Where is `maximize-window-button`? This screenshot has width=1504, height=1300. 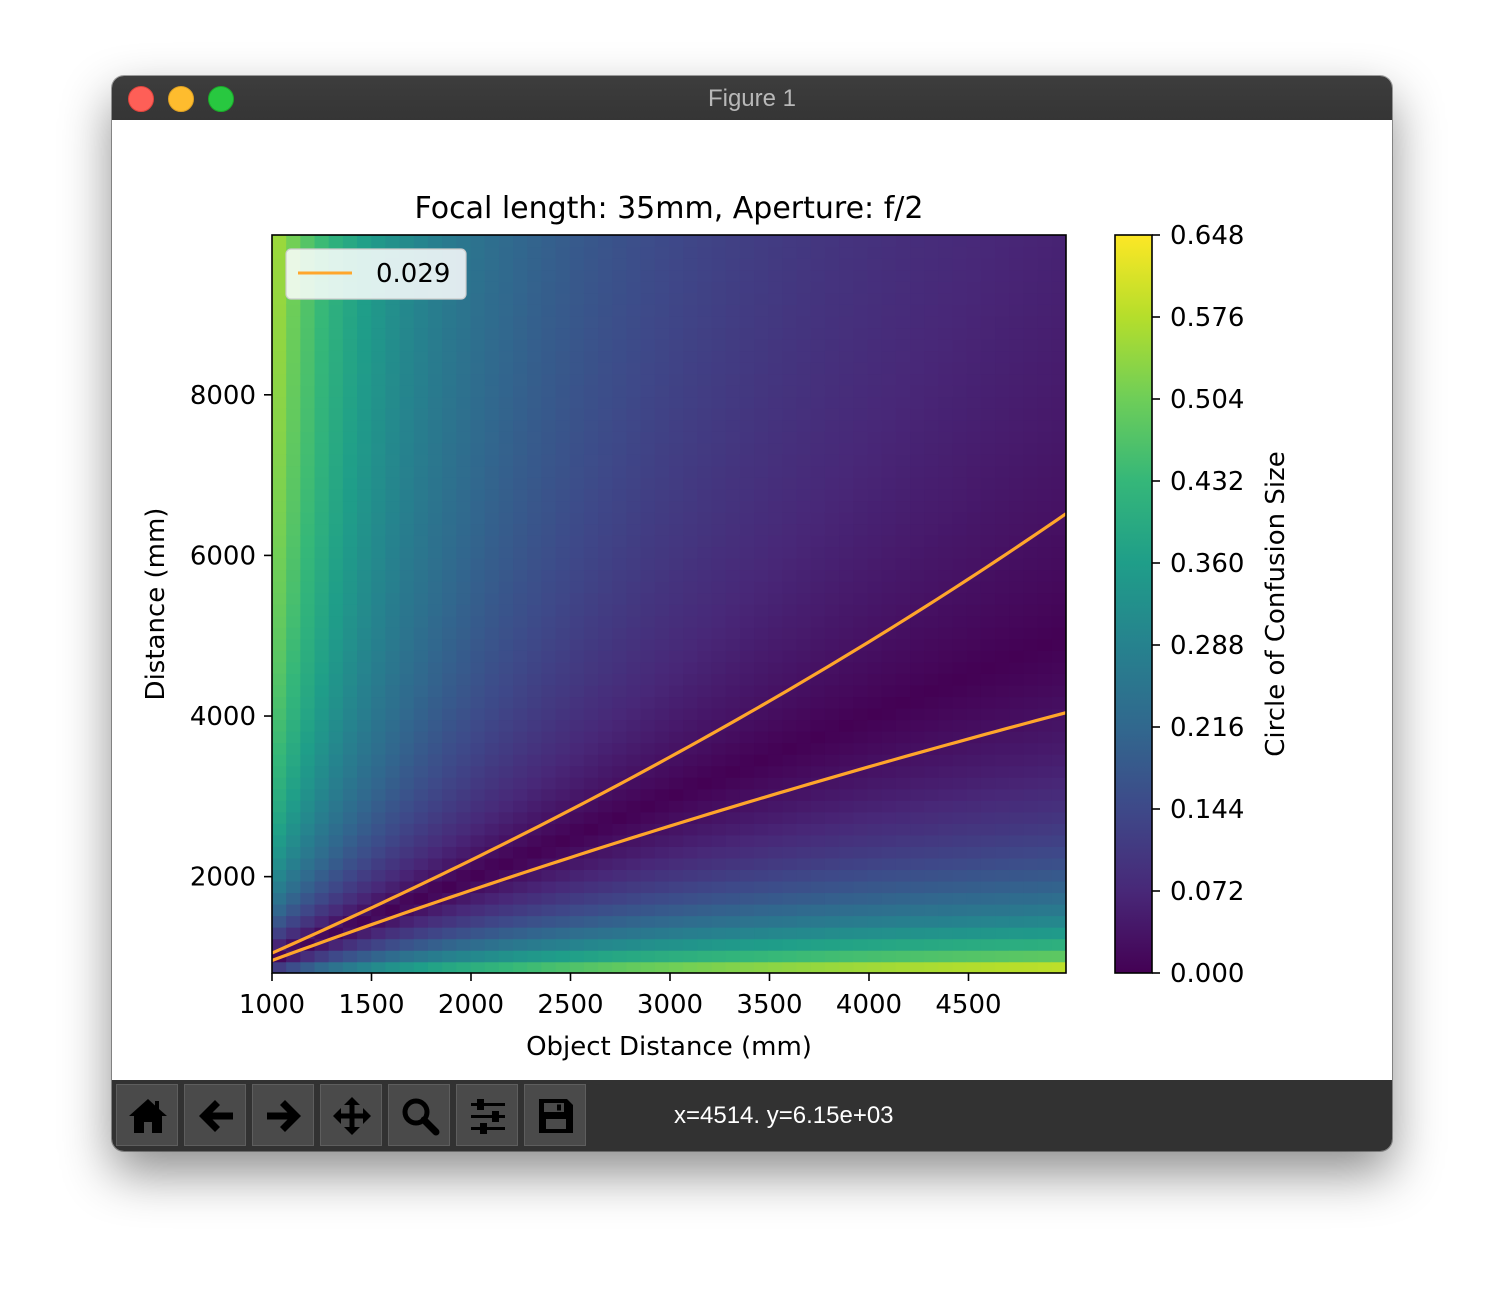 maximize-window-button is located at coordinates (221, 99).